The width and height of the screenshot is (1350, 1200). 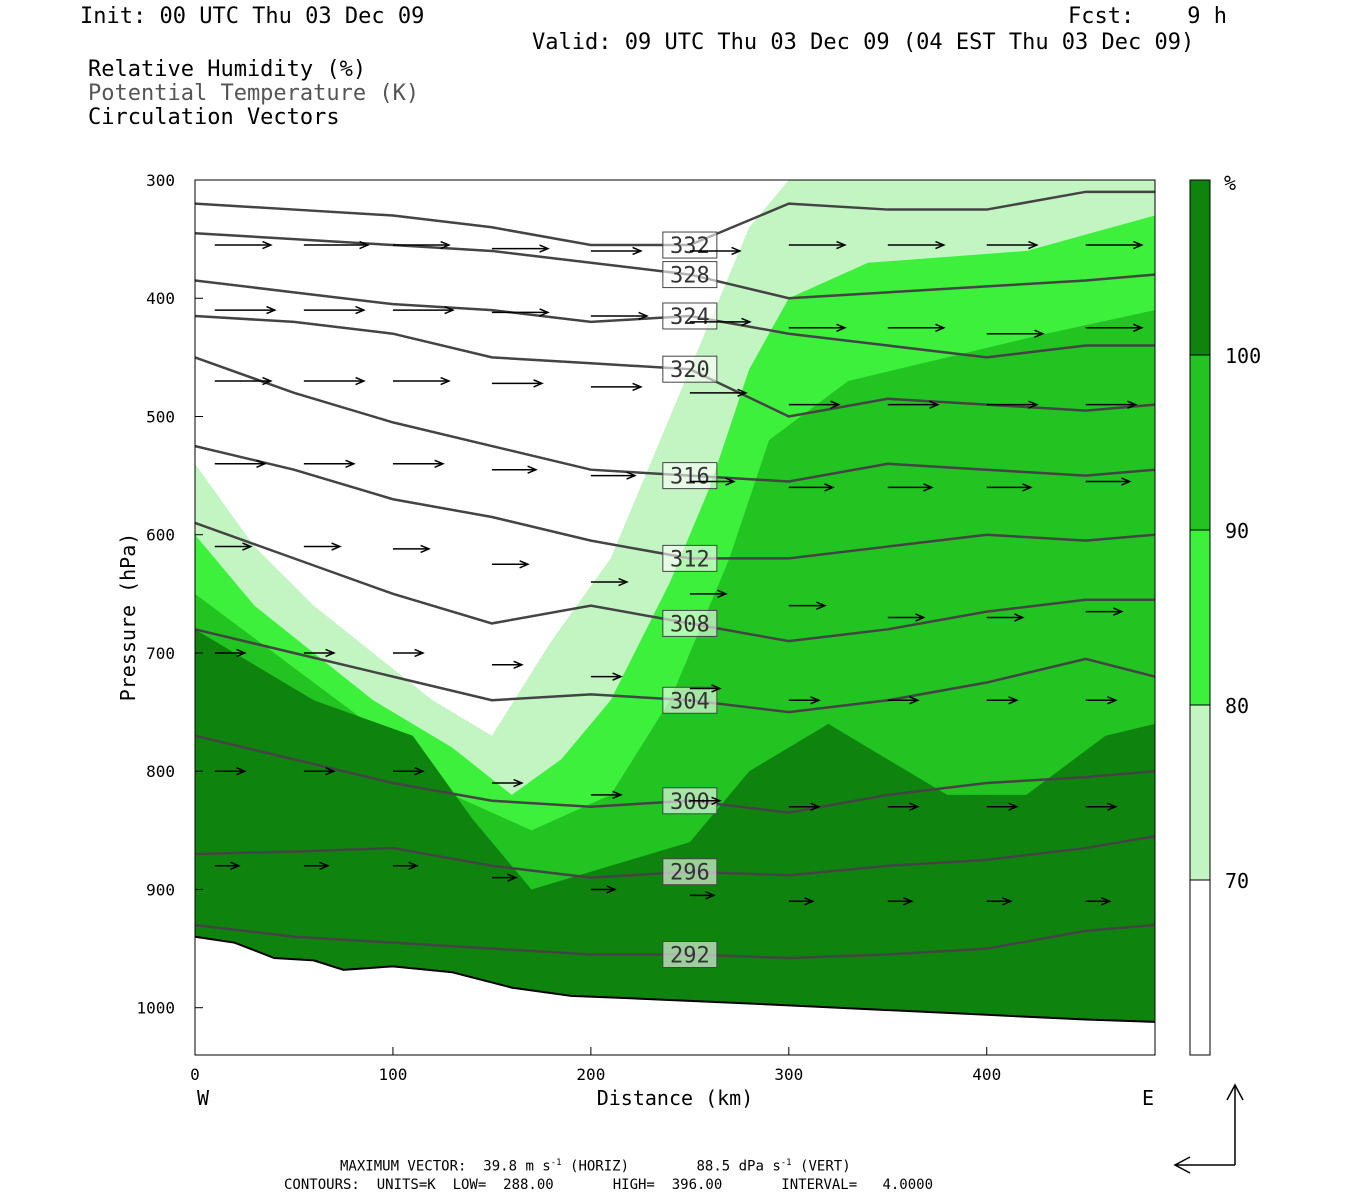 I want to click on y-tick-label: 500, so click(x=160, y=416).